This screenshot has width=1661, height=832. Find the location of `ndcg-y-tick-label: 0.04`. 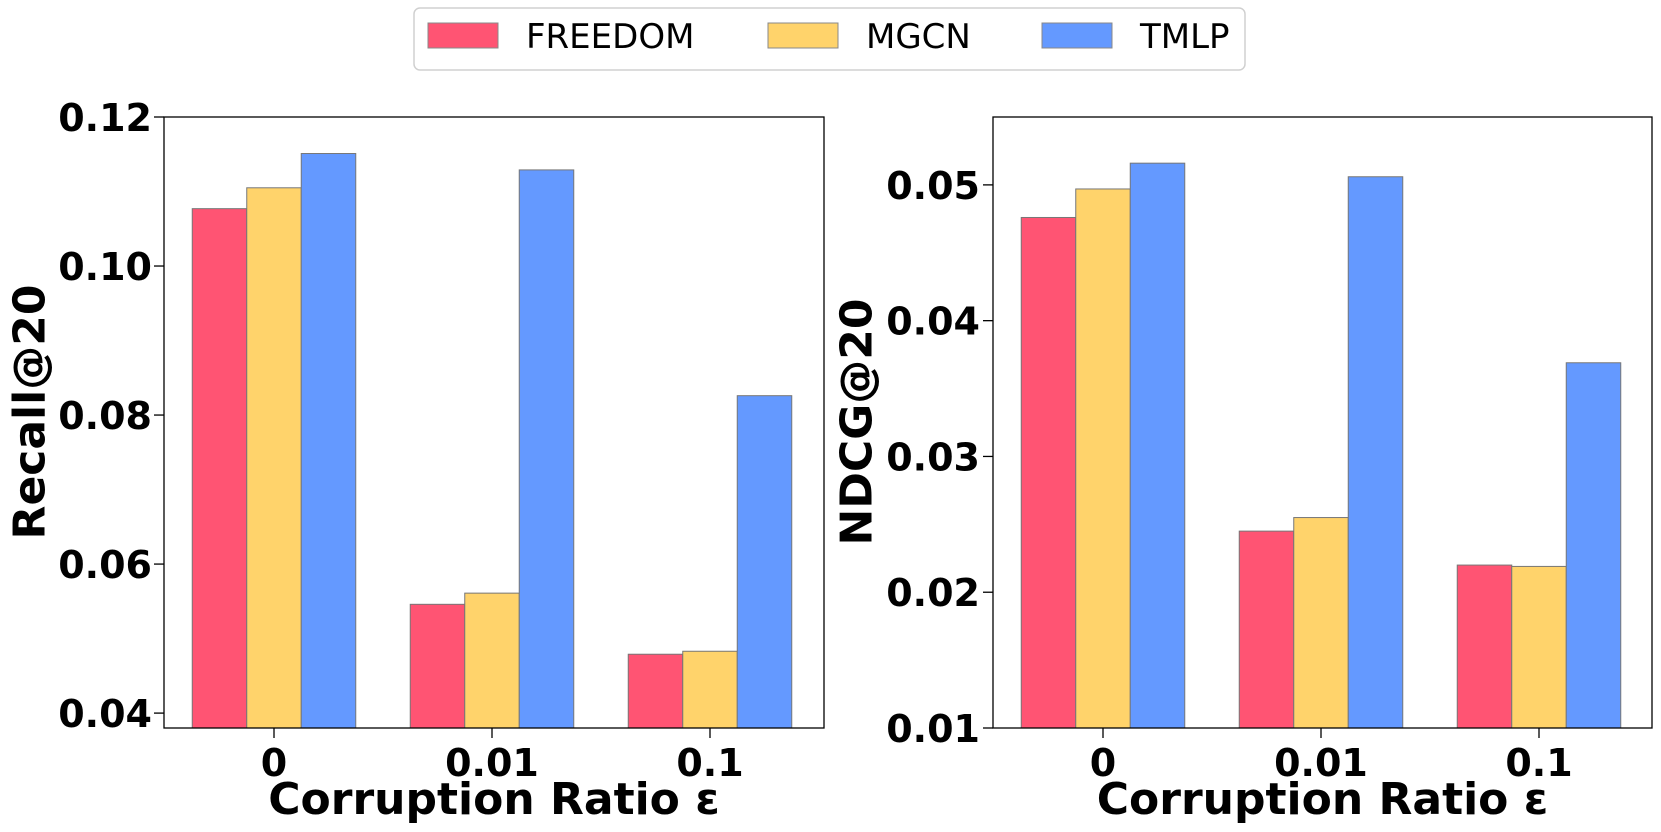

ndcg-y-tick-label: 0.04 is located at coordinates (933, 322).